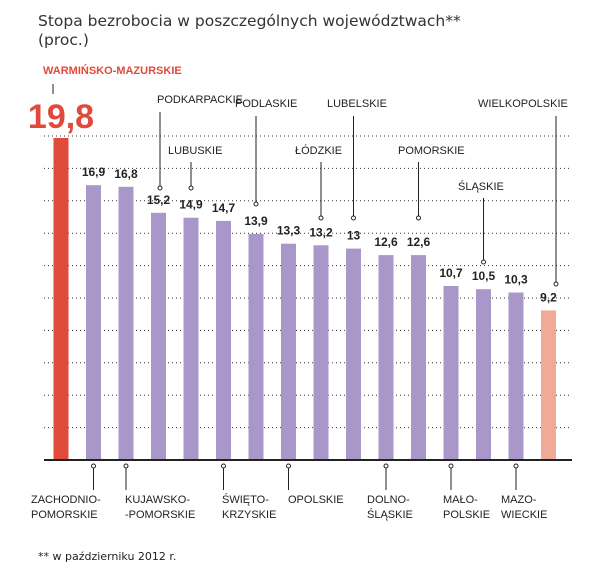  Describe the element at coordinates (64, 515) in the screenshot. I see `category-label-2-line-2: POMORSKIE` at that location.